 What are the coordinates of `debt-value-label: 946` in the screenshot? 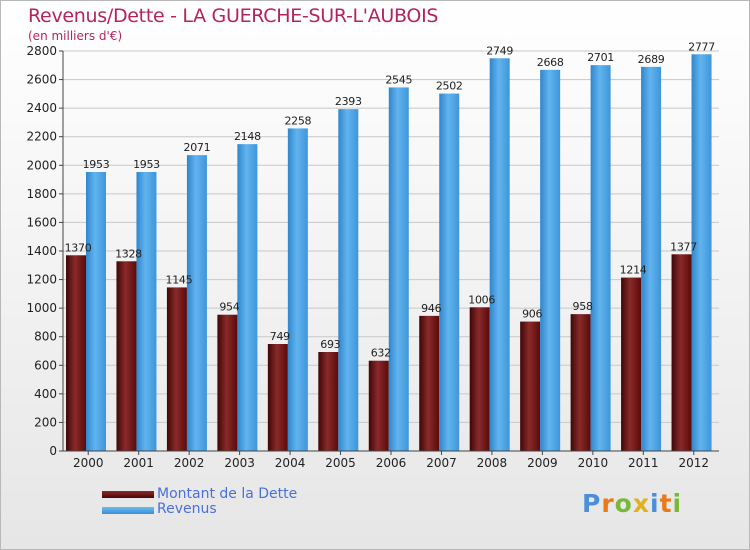 It's located at (431, 308).